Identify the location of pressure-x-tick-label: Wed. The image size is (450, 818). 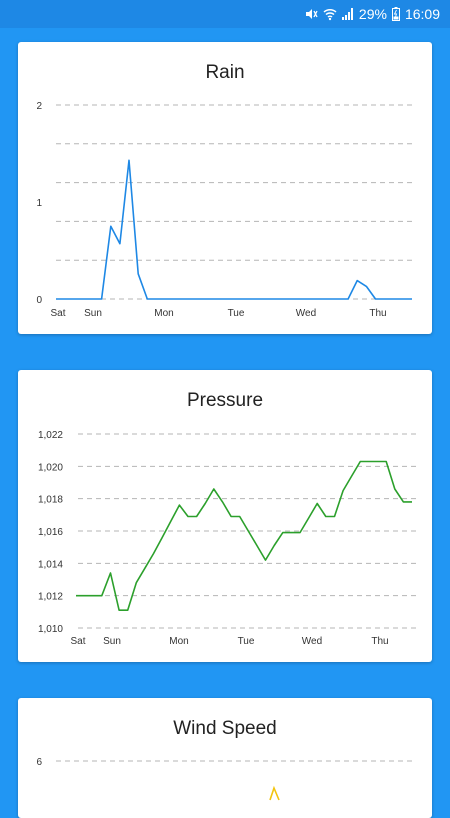
(312, 641).